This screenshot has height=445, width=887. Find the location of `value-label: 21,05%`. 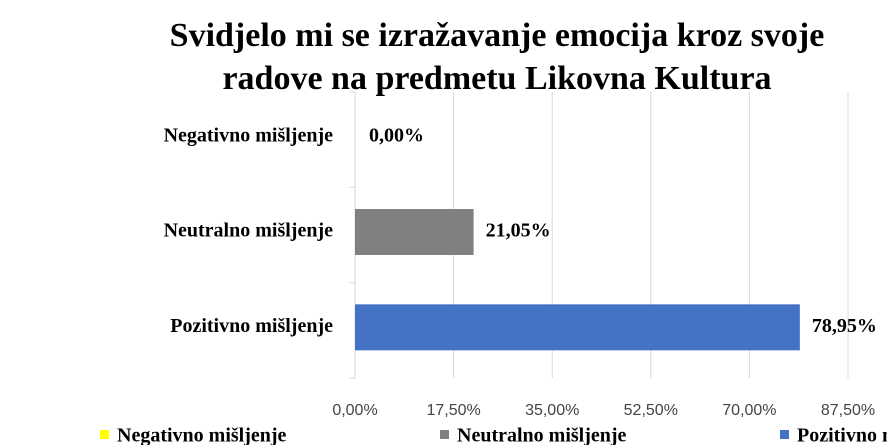

value-label: 21,05% is located at coordinates (518, 231).